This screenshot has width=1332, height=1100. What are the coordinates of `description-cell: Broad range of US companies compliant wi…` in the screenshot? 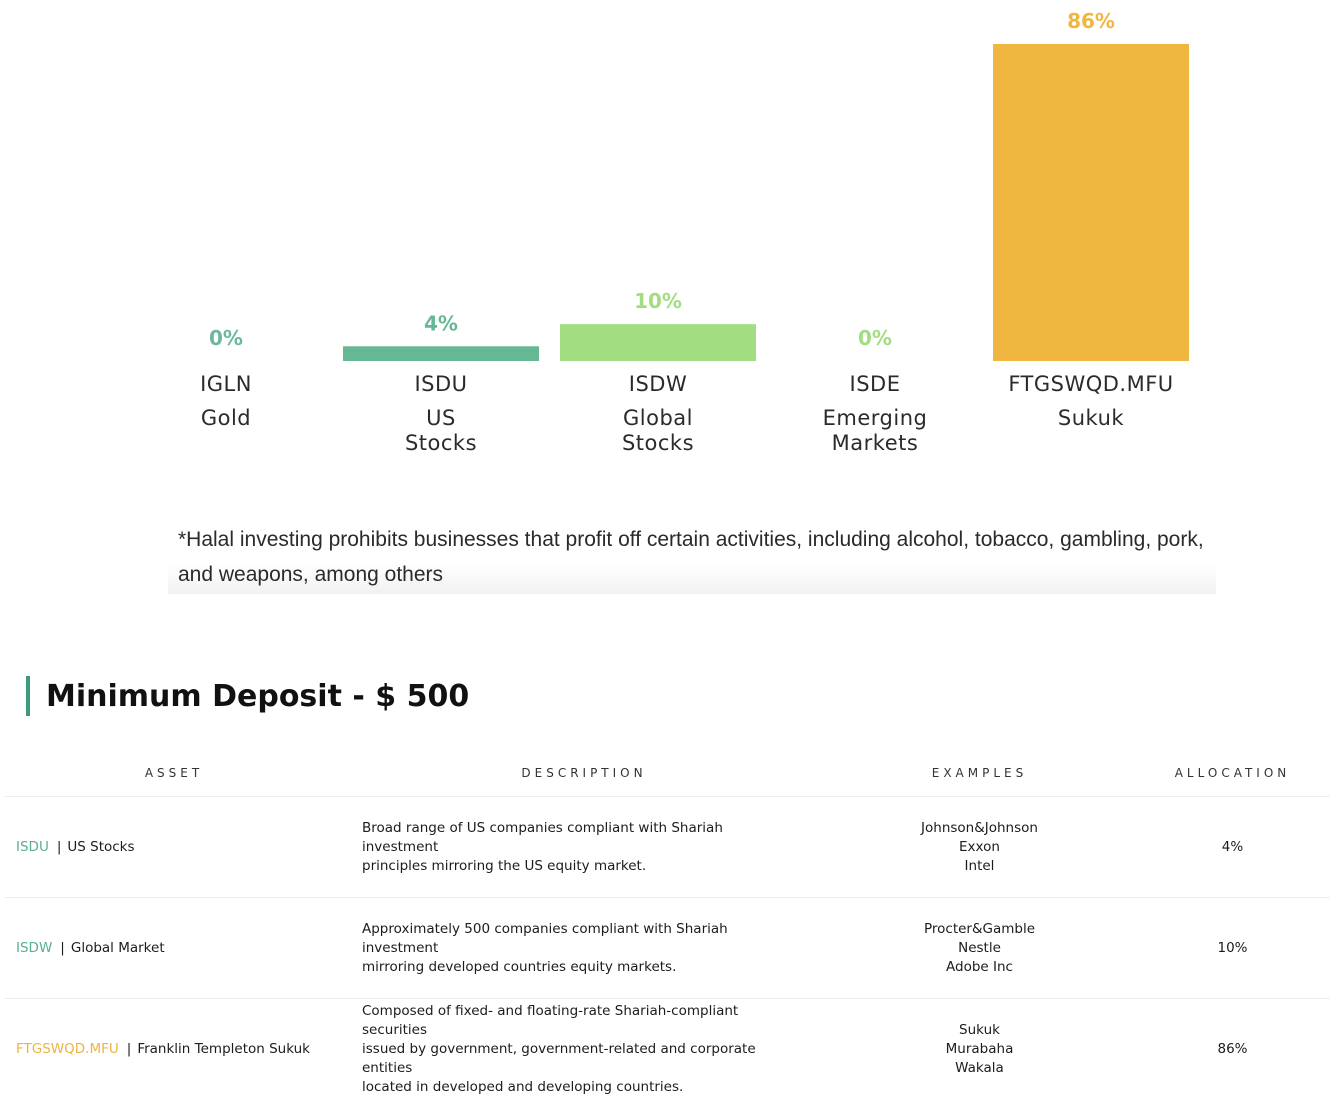 It's located at (584, 847).